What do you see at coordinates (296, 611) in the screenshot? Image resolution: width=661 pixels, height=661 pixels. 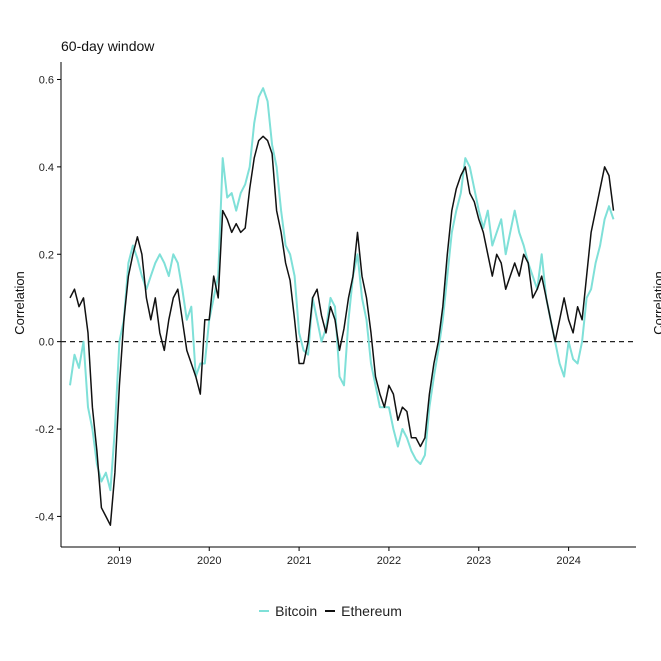 I see `legend-label-bitcoin: Bitcoin` at bounding box center [296, 611].